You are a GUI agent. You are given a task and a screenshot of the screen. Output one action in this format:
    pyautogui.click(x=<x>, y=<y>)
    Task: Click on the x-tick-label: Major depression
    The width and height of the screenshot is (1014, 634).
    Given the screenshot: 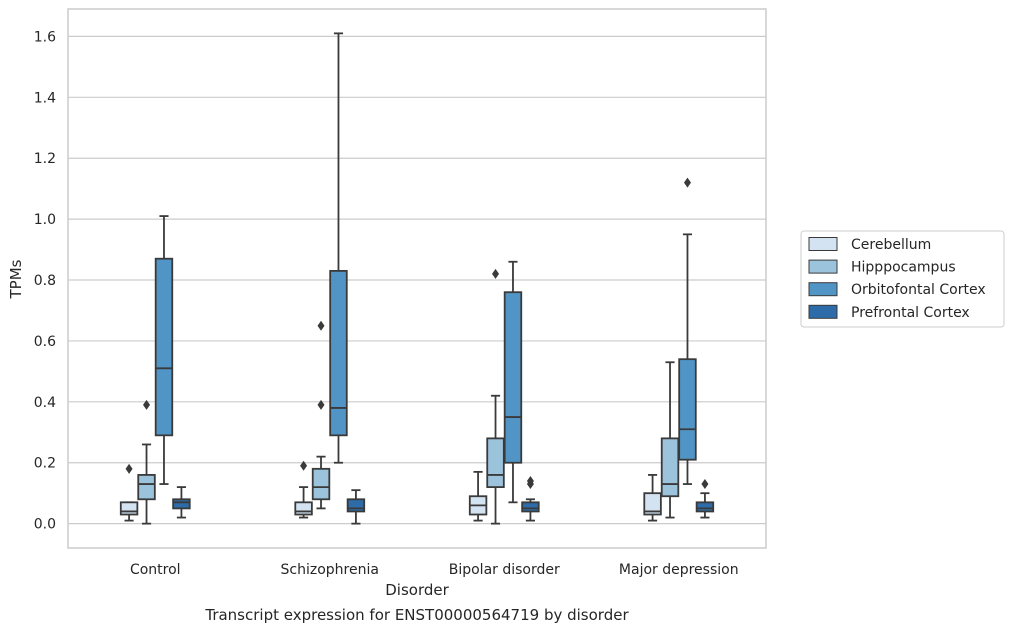 What is the action you would take?
    pyautogui.click(x=679, y=570)
    